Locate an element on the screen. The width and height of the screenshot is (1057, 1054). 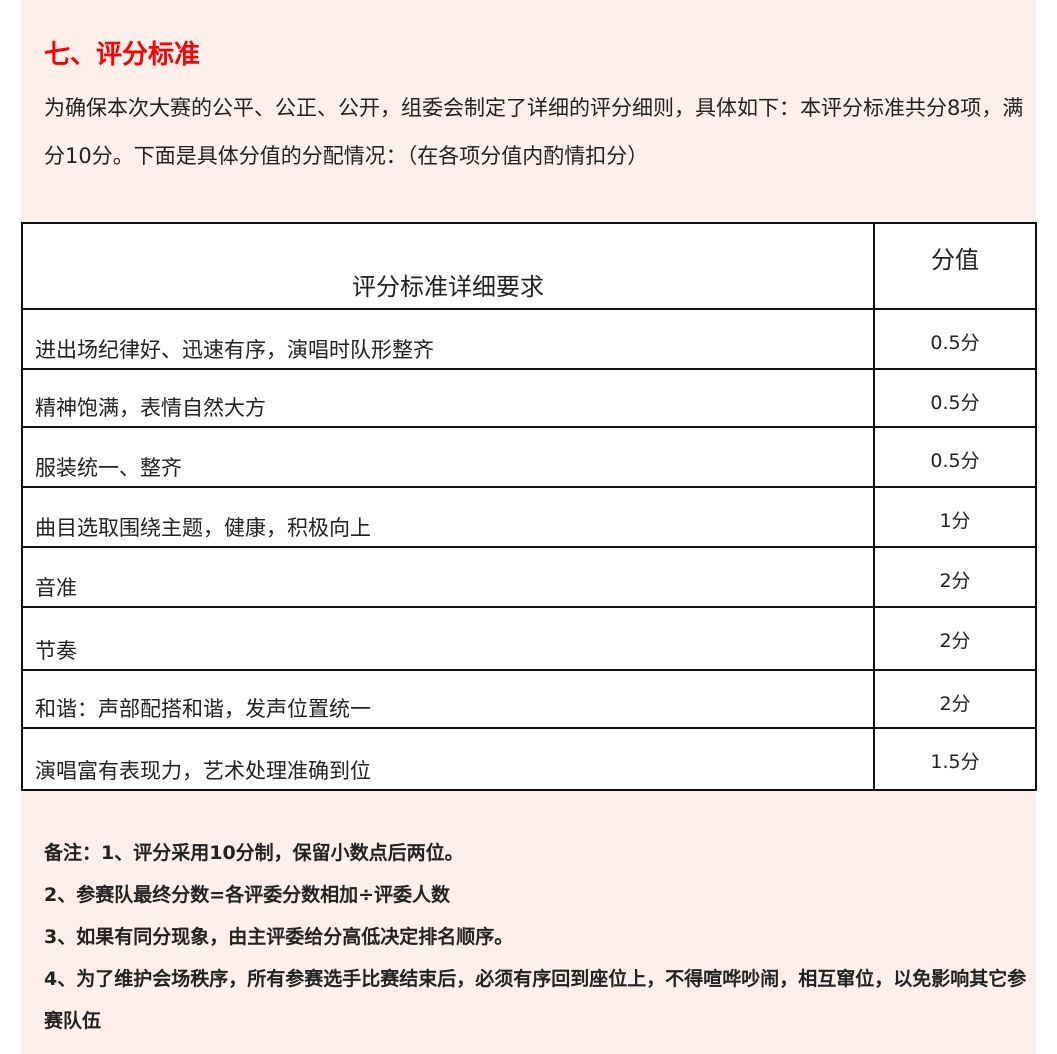
requirement-cell: 节奏 is located at coordinates (448, 638).